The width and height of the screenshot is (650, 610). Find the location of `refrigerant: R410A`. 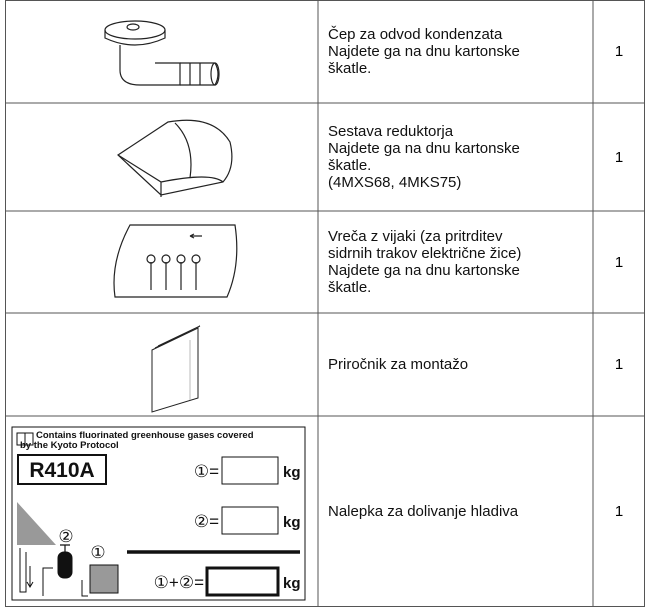

refrigerant: R410A is located at coordinates (61, 470).